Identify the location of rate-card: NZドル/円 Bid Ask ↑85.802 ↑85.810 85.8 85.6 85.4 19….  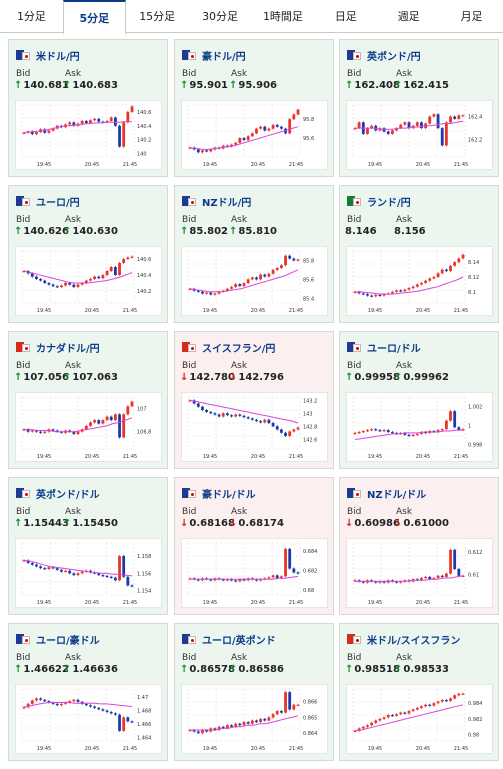
(254, 254).